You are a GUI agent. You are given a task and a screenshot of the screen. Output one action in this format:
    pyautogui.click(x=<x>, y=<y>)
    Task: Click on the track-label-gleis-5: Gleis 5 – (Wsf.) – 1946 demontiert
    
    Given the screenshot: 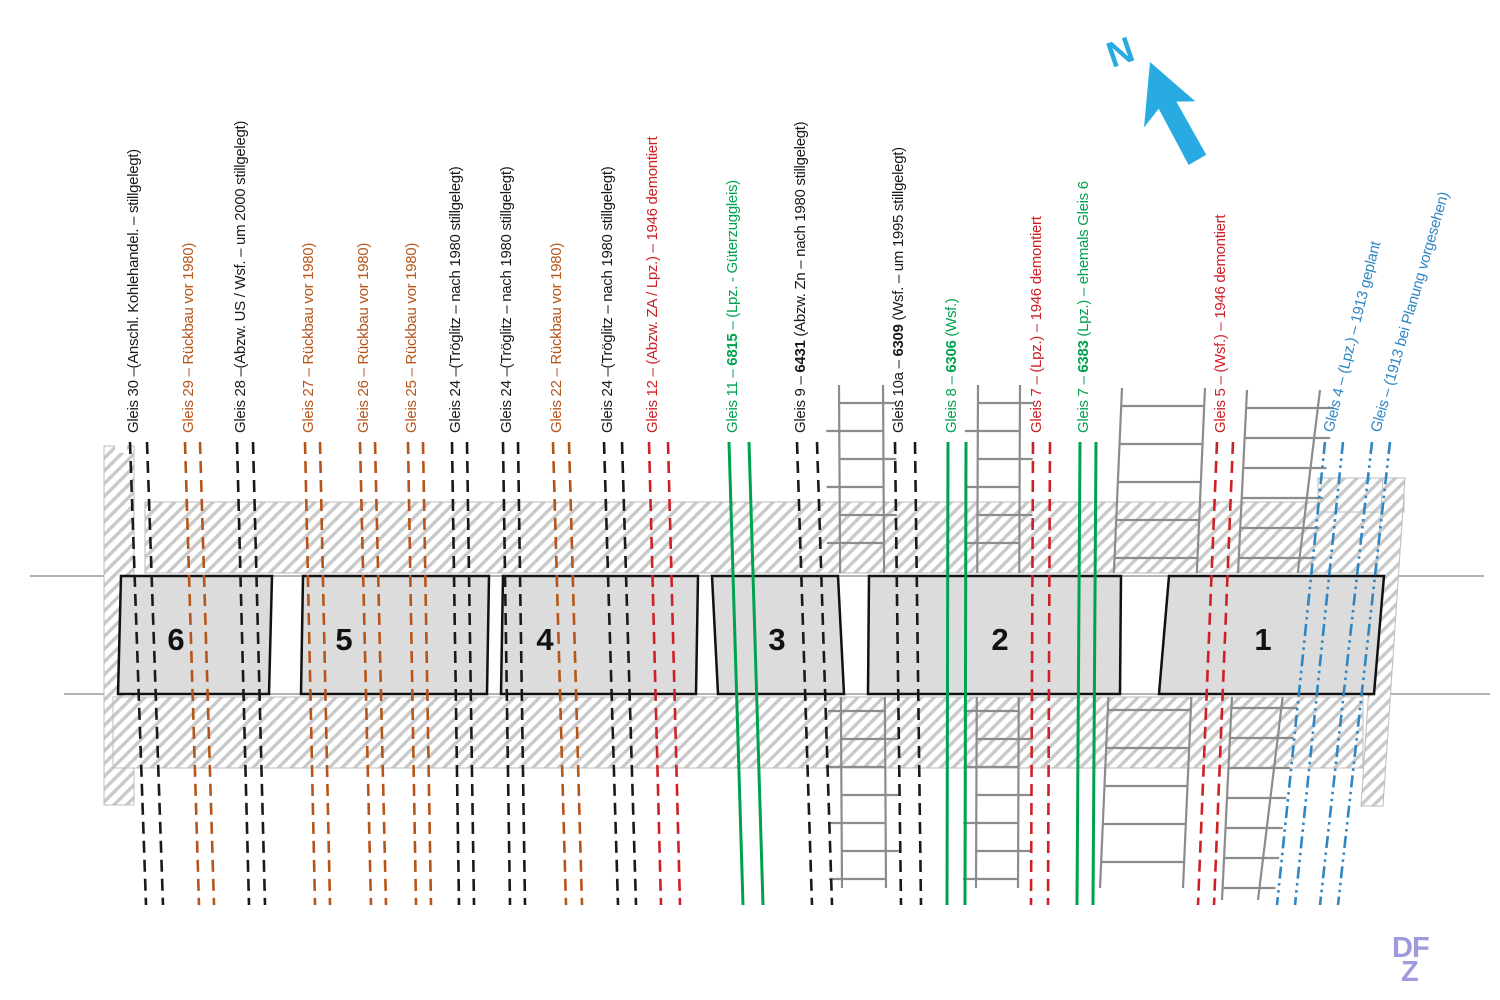 What is the action you would take?
    pyautogui.click(x=1220, y=323)
    